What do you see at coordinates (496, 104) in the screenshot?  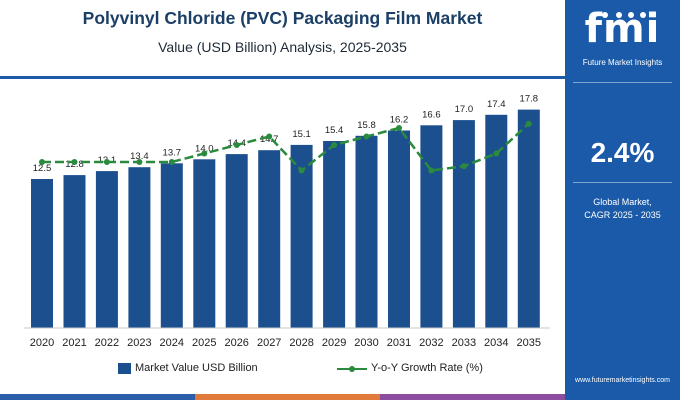 I see `bar-value-label-2034: 17.4` at bounding box center [496, 104].